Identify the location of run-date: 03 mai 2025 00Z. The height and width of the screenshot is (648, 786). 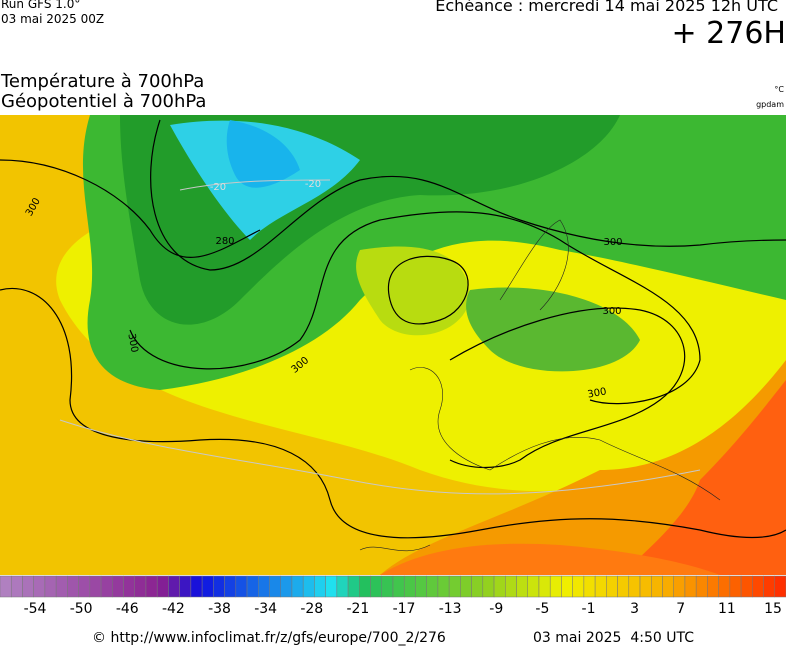
(53, 19).